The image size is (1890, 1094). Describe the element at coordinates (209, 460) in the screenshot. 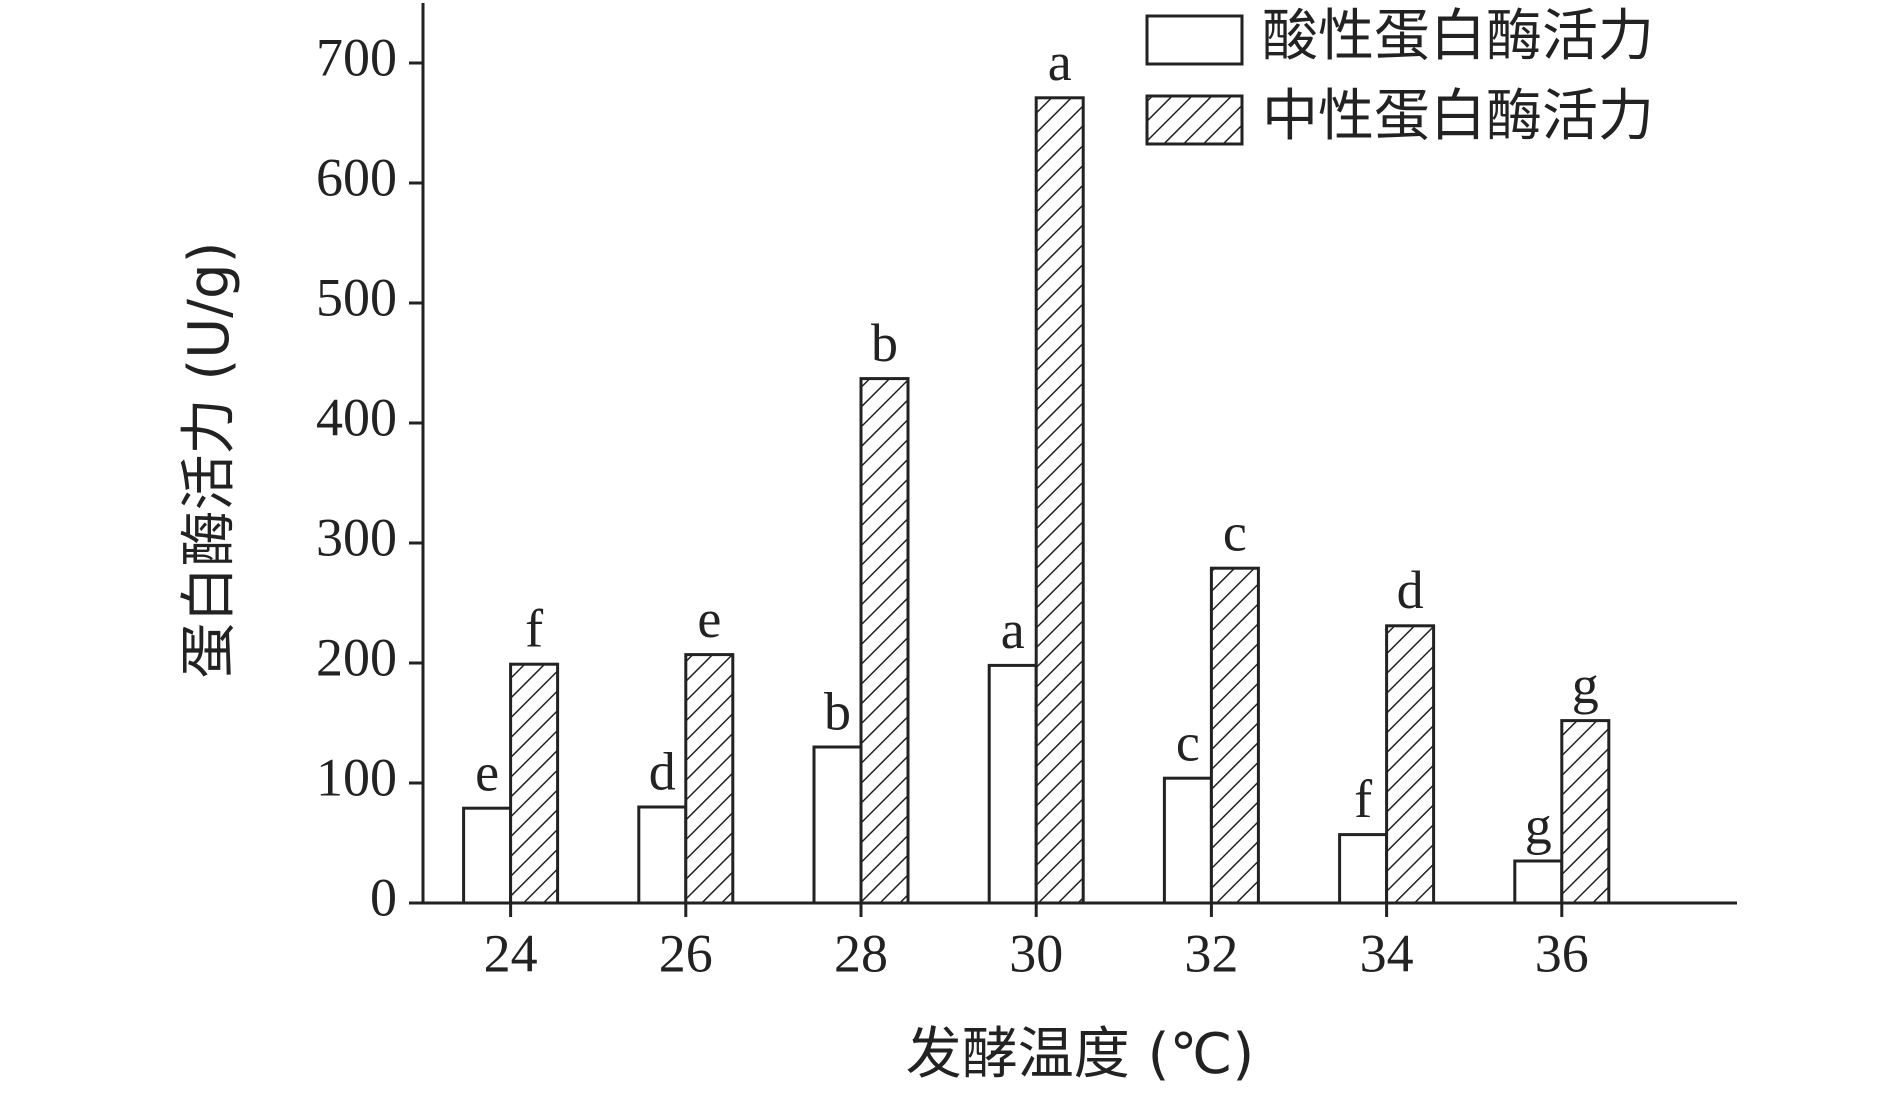

I see `y-axis-label: 蛋白酶活力 (U/g)` at that location.